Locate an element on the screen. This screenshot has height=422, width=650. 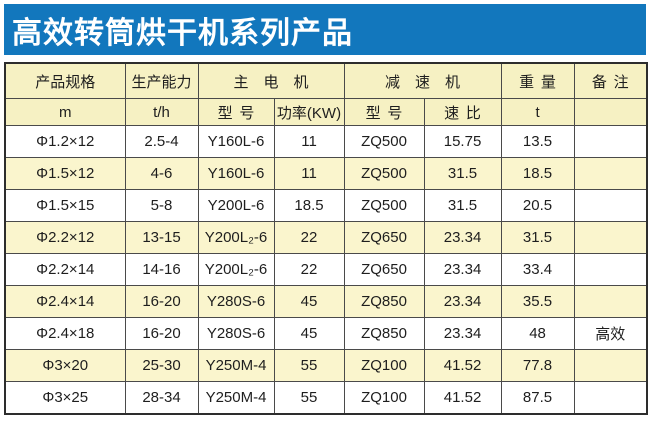
table-row: Φ2.2×12 13-15 Y200L₂-6 22 ZQ650 23.34 31.5 is located at coordinates (326, 237).